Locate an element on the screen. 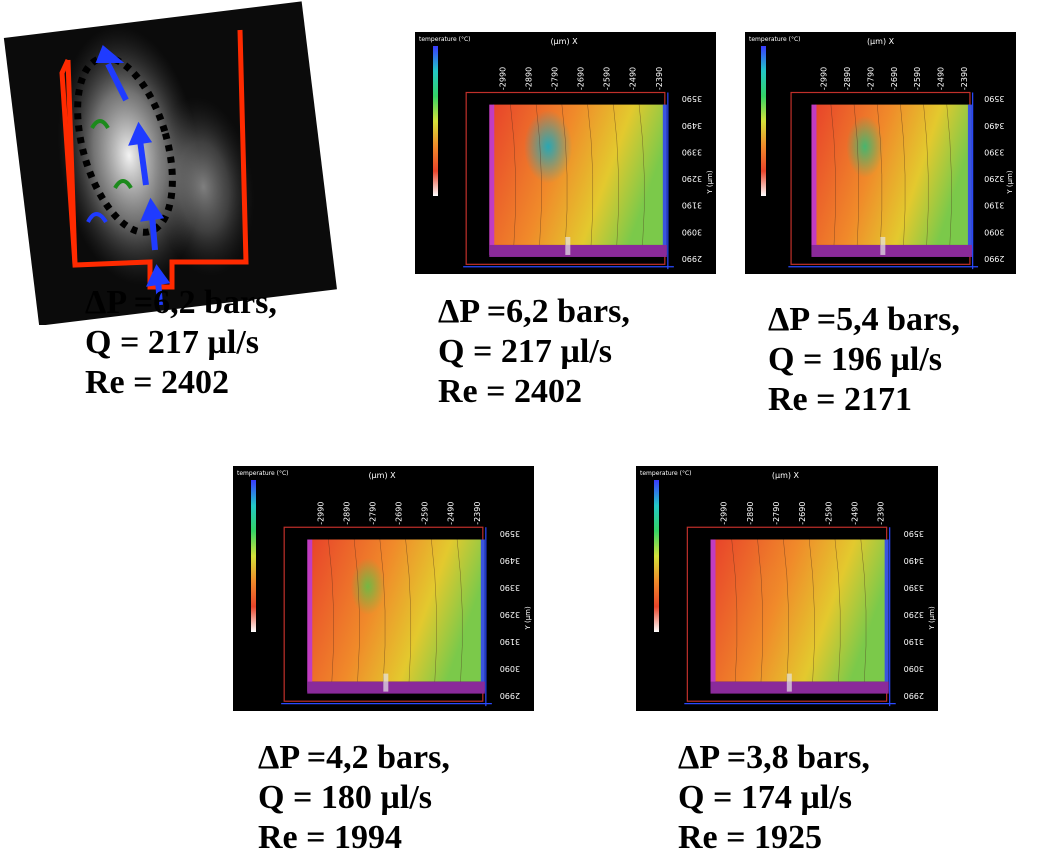 The height and width of the screenshot is (861, 1046). pressure-drop-label: ΔP =3,8 bars, is located at coordinates (774, 757).